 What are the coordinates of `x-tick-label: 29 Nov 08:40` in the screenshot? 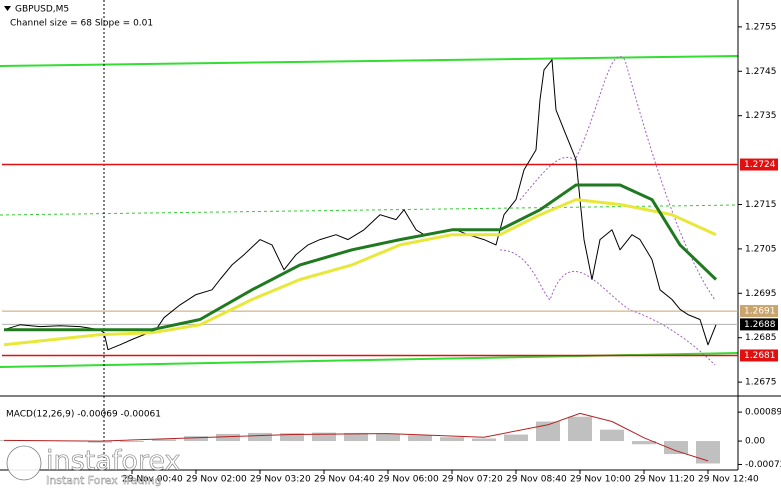 It's located at (536, 480).